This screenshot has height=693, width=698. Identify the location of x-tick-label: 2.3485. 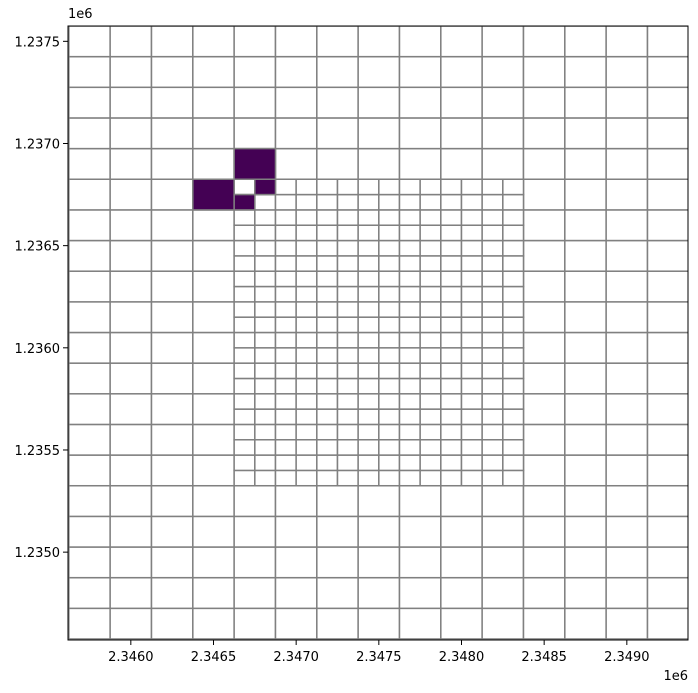
(544, 657).